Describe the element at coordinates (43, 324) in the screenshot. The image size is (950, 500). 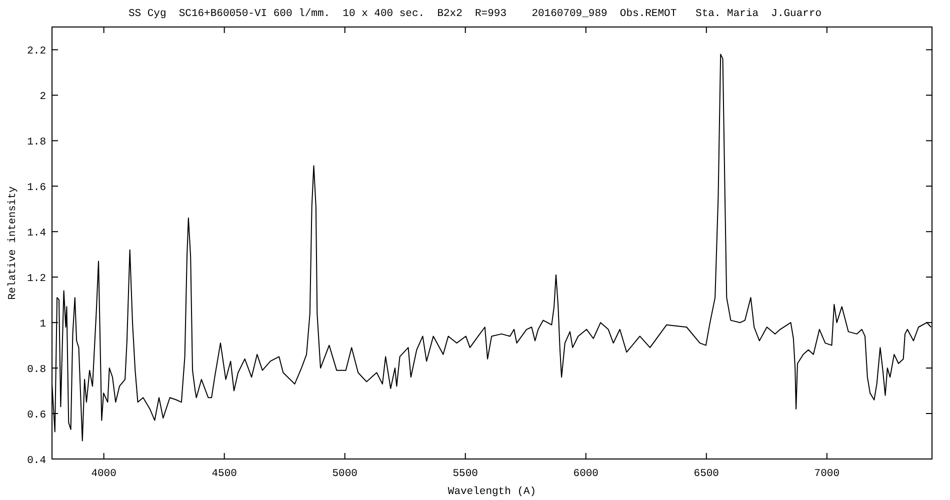
I see `y-tick-label: 1` at that location.